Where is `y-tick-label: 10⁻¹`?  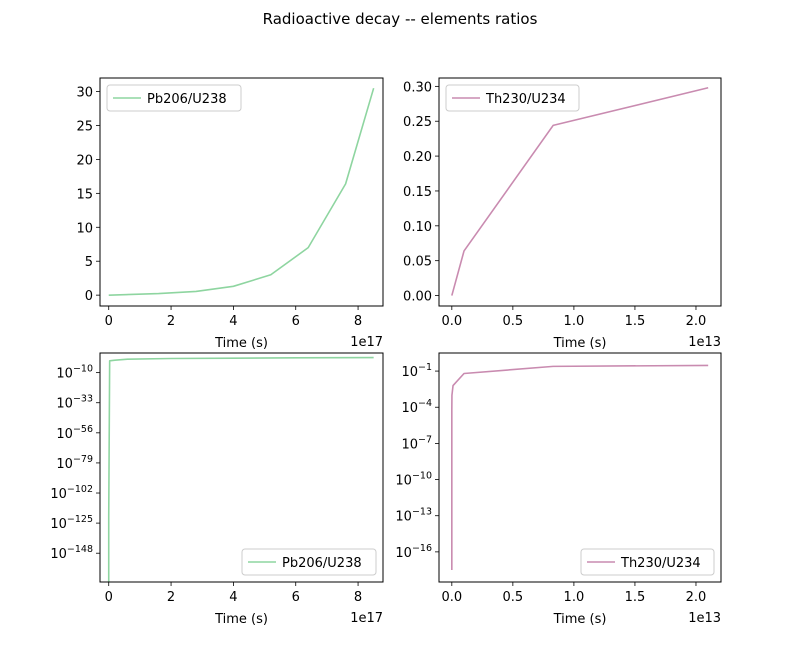
y-tick-label: 10⁻¹ is located at coordinates (416, 371).